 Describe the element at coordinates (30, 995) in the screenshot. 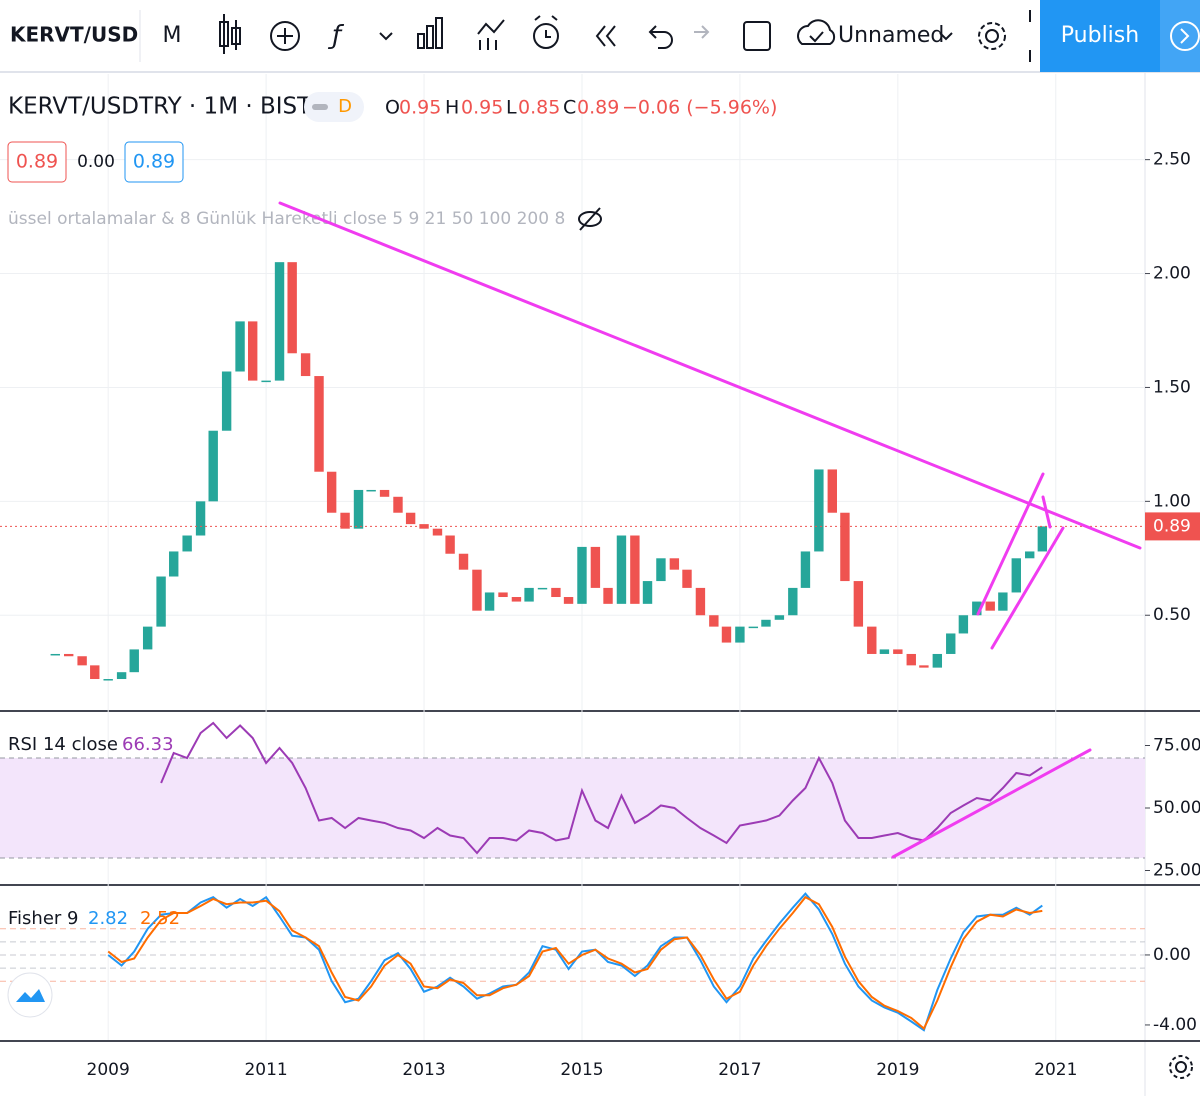

I see `logo-bg` at that location.